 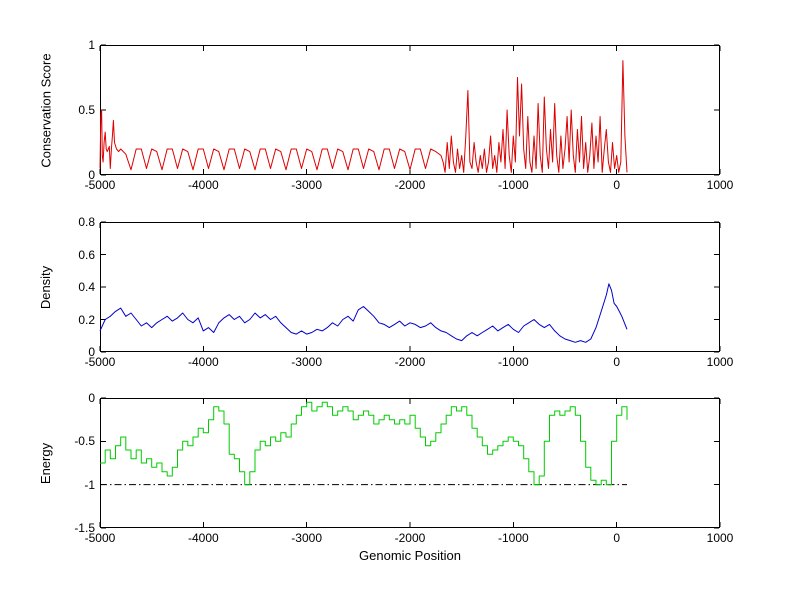 What do you see at coordinates (89, 484) in the screenshot?
I see `y-tick-label: -1` at bounding box center [89, 484].